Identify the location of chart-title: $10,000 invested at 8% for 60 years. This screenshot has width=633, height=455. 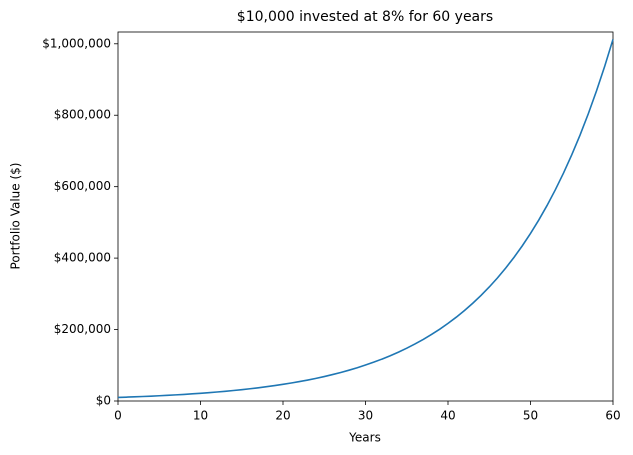
(365, 17).